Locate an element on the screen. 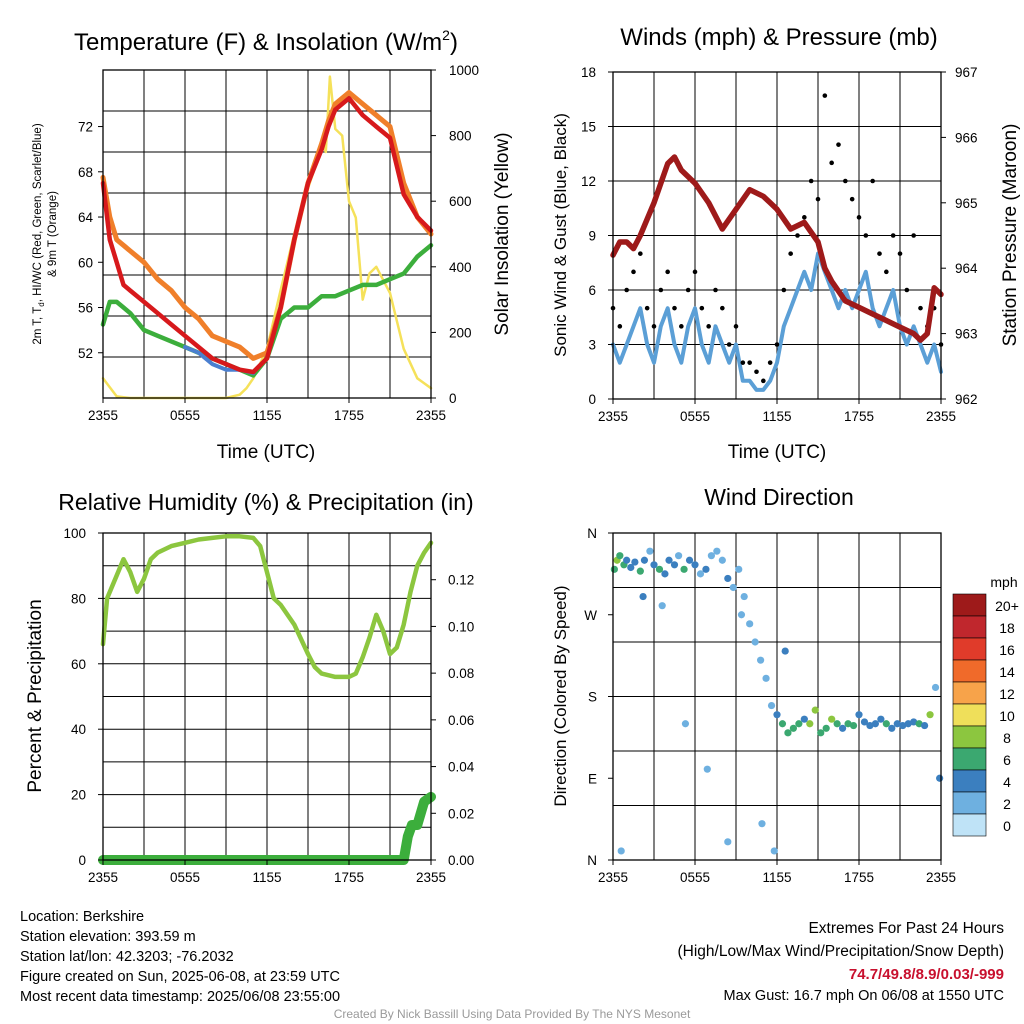 The image size is (1024, 1024). chart-title: Wind Direction is located at coordinates (779, 497).